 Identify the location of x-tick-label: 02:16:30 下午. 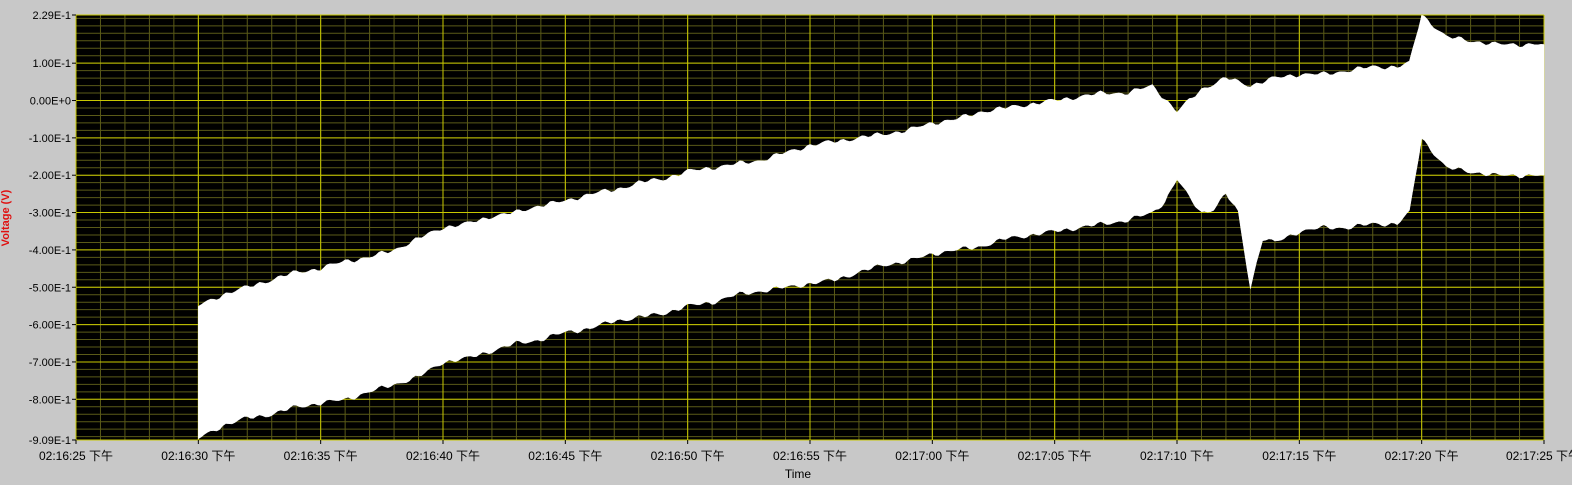
(198, 456).